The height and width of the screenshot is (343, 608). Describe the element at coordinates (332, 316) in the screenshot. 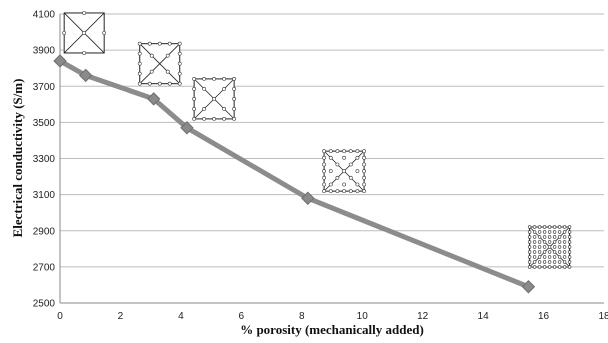

I see `x-tick-labels: 0 2 4 6 8 10 12 14 16 18` at that location.